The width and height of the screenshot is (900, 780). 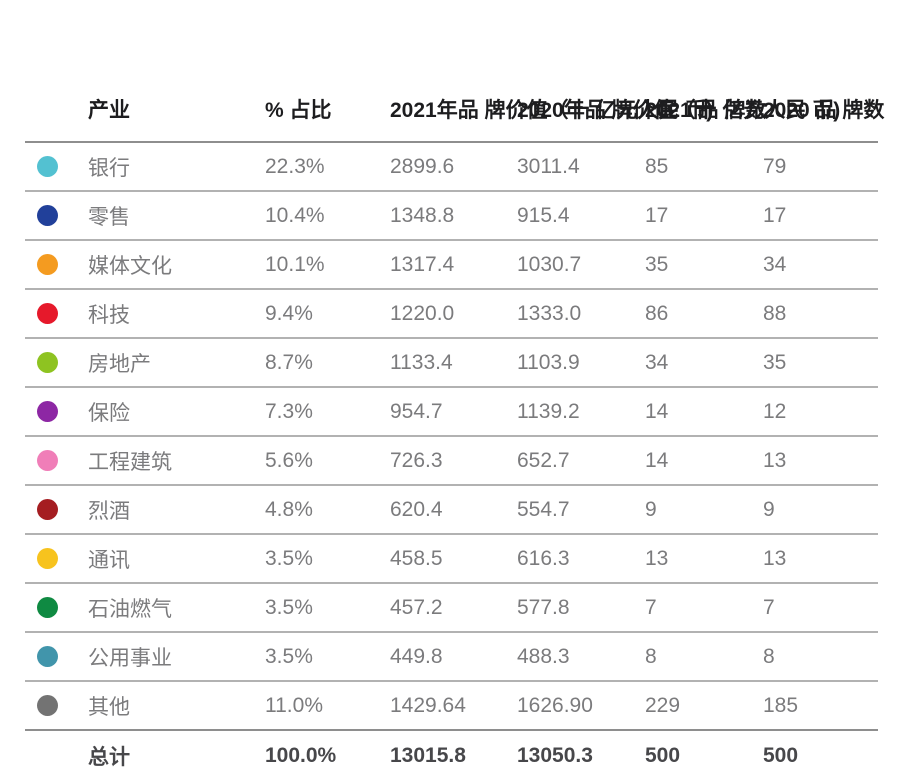 I want to click on total-share-value: 100.0%, so click(x=301, y=755).